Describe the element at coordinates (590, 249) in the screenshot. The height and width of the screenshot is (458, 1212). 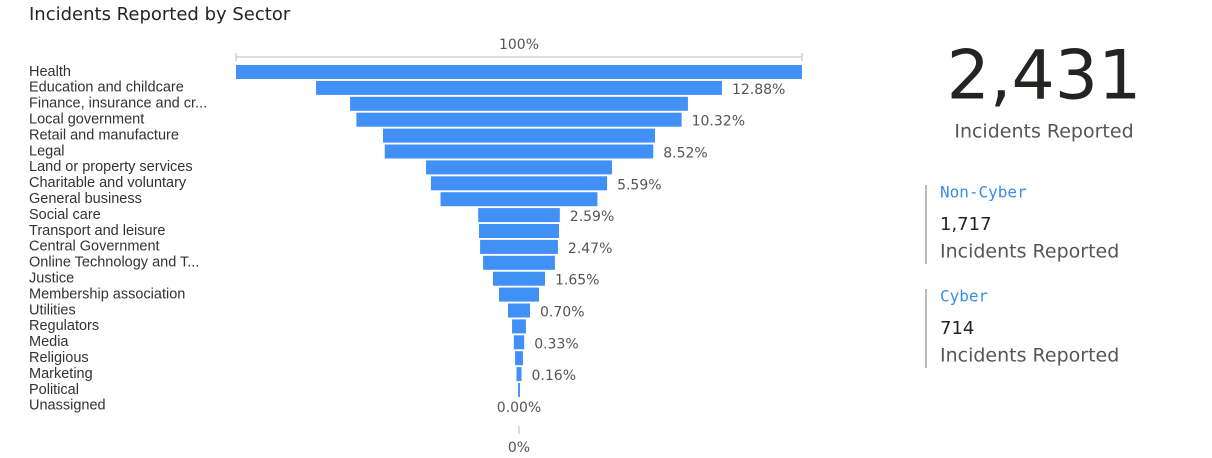
I see `value-label: 2.47%` at that location.